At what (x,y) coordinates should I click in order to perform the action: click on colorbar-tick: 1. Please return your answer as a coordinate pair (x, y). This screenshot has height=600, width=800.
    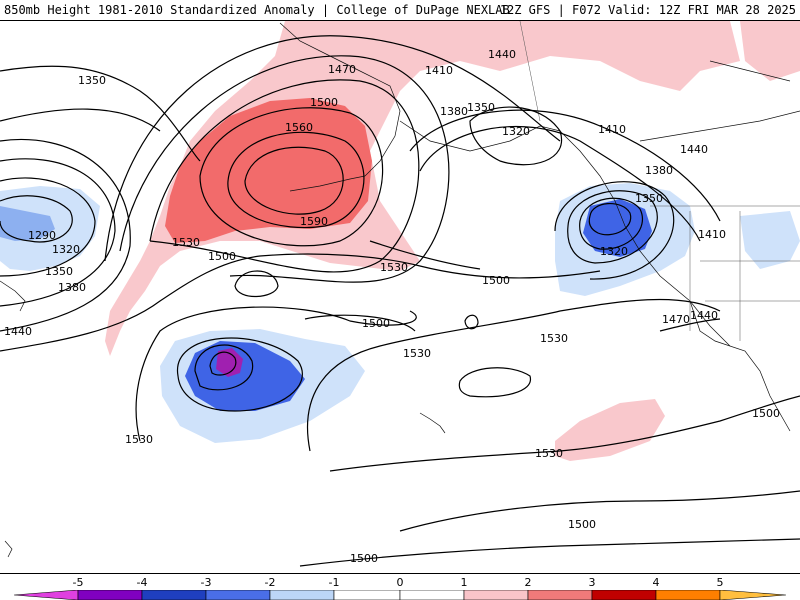
    Looking at the image, I should click on (464, 582).